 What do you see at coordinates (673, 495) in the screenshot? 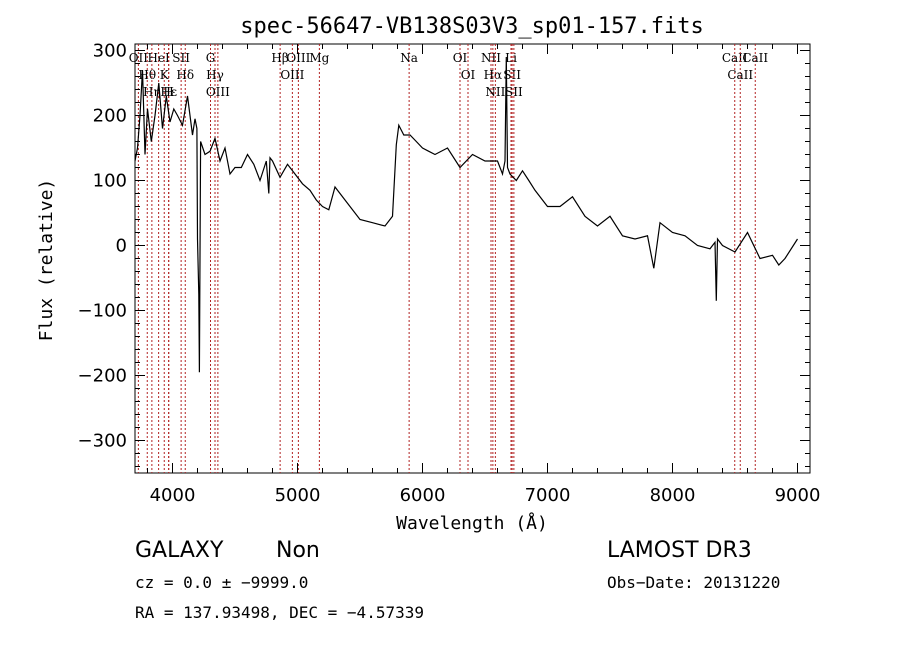
I see `x-tick-label: 8000` at bounding box center [673, 495].